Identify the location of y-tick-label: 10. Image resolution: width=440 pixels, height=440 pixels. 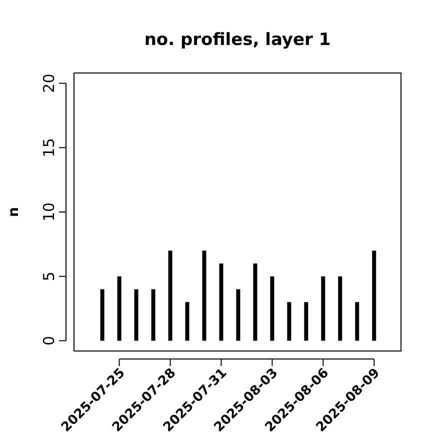
(49, 212).